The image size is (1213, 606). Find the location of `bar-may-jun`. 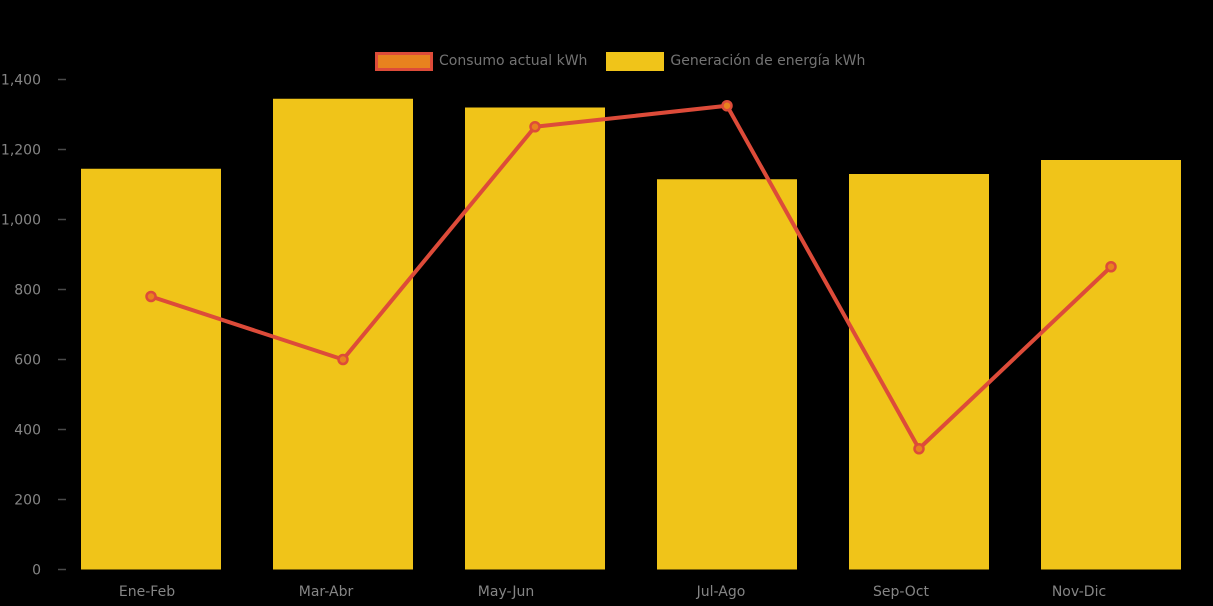

bar-may-jun is located at coordinates (535, 338).